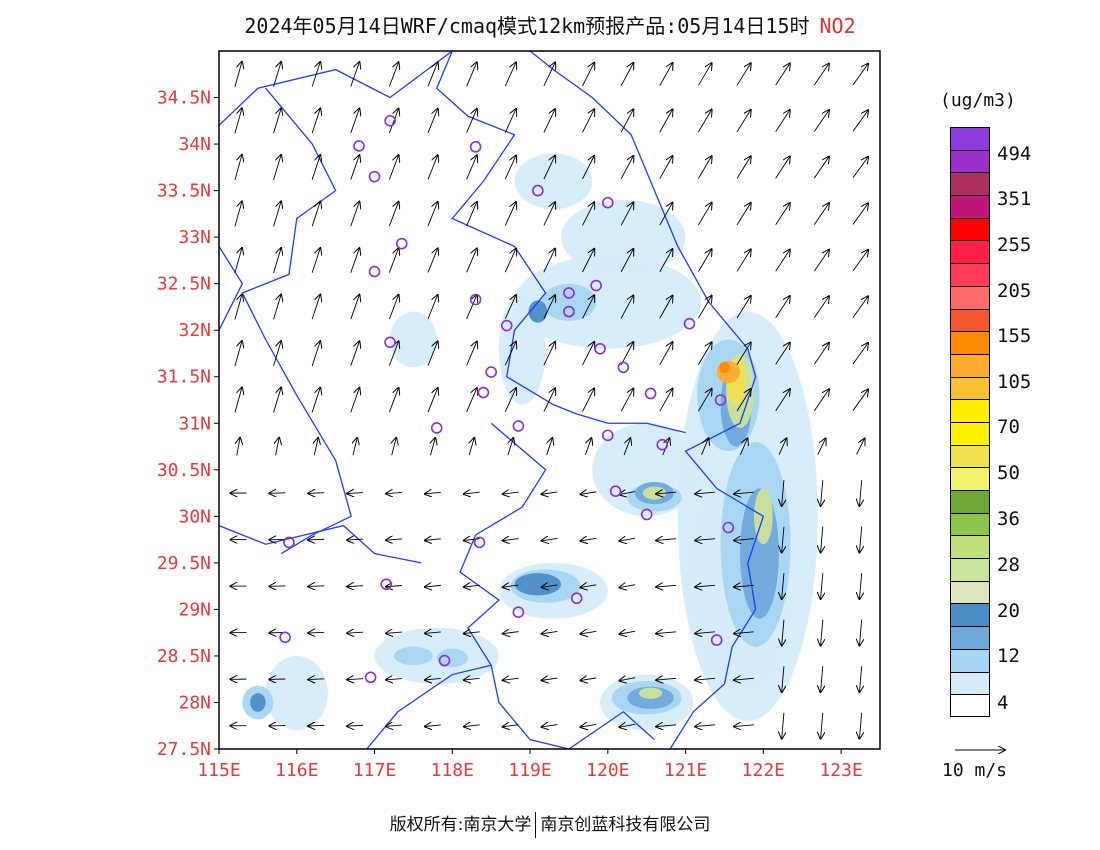 This screenshot has height=850, width=1100. Describe the element at coordinates (1008, 427) in the screenshot. I see `colorbar-label: 70` at that location.